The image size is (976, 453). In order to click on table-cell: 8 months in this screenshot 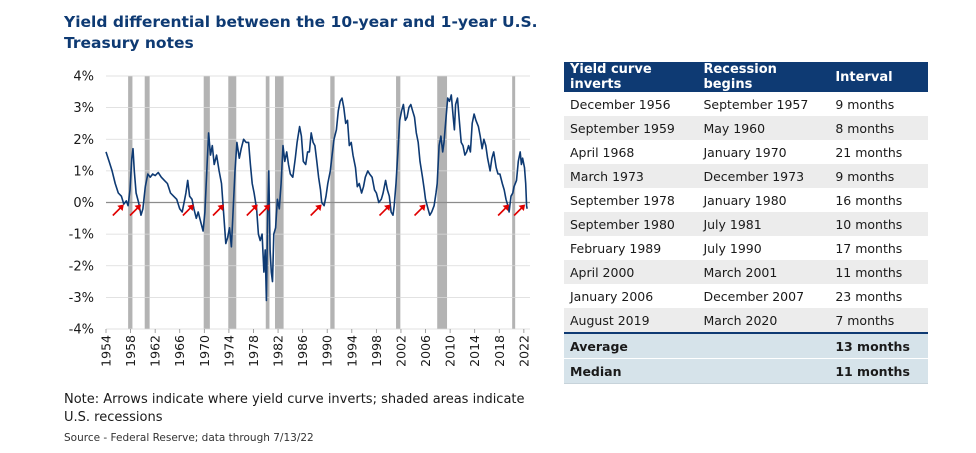, I will do `click(878, 128)`.